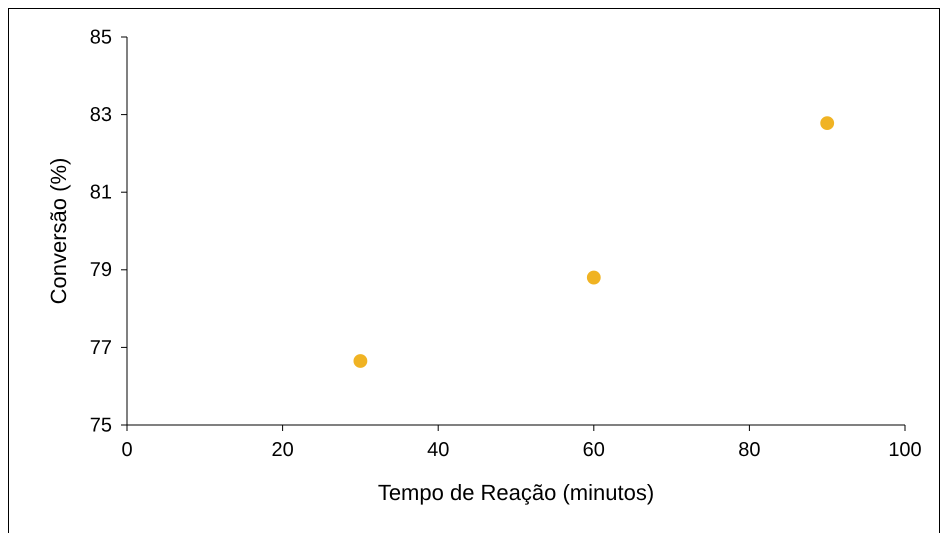 The height and width of the screenshot is (533, 942). What do you see at coordinates (101, 425) in the screenshot?
I see `y-tick-label: 75` at bounding box center [101, 425].